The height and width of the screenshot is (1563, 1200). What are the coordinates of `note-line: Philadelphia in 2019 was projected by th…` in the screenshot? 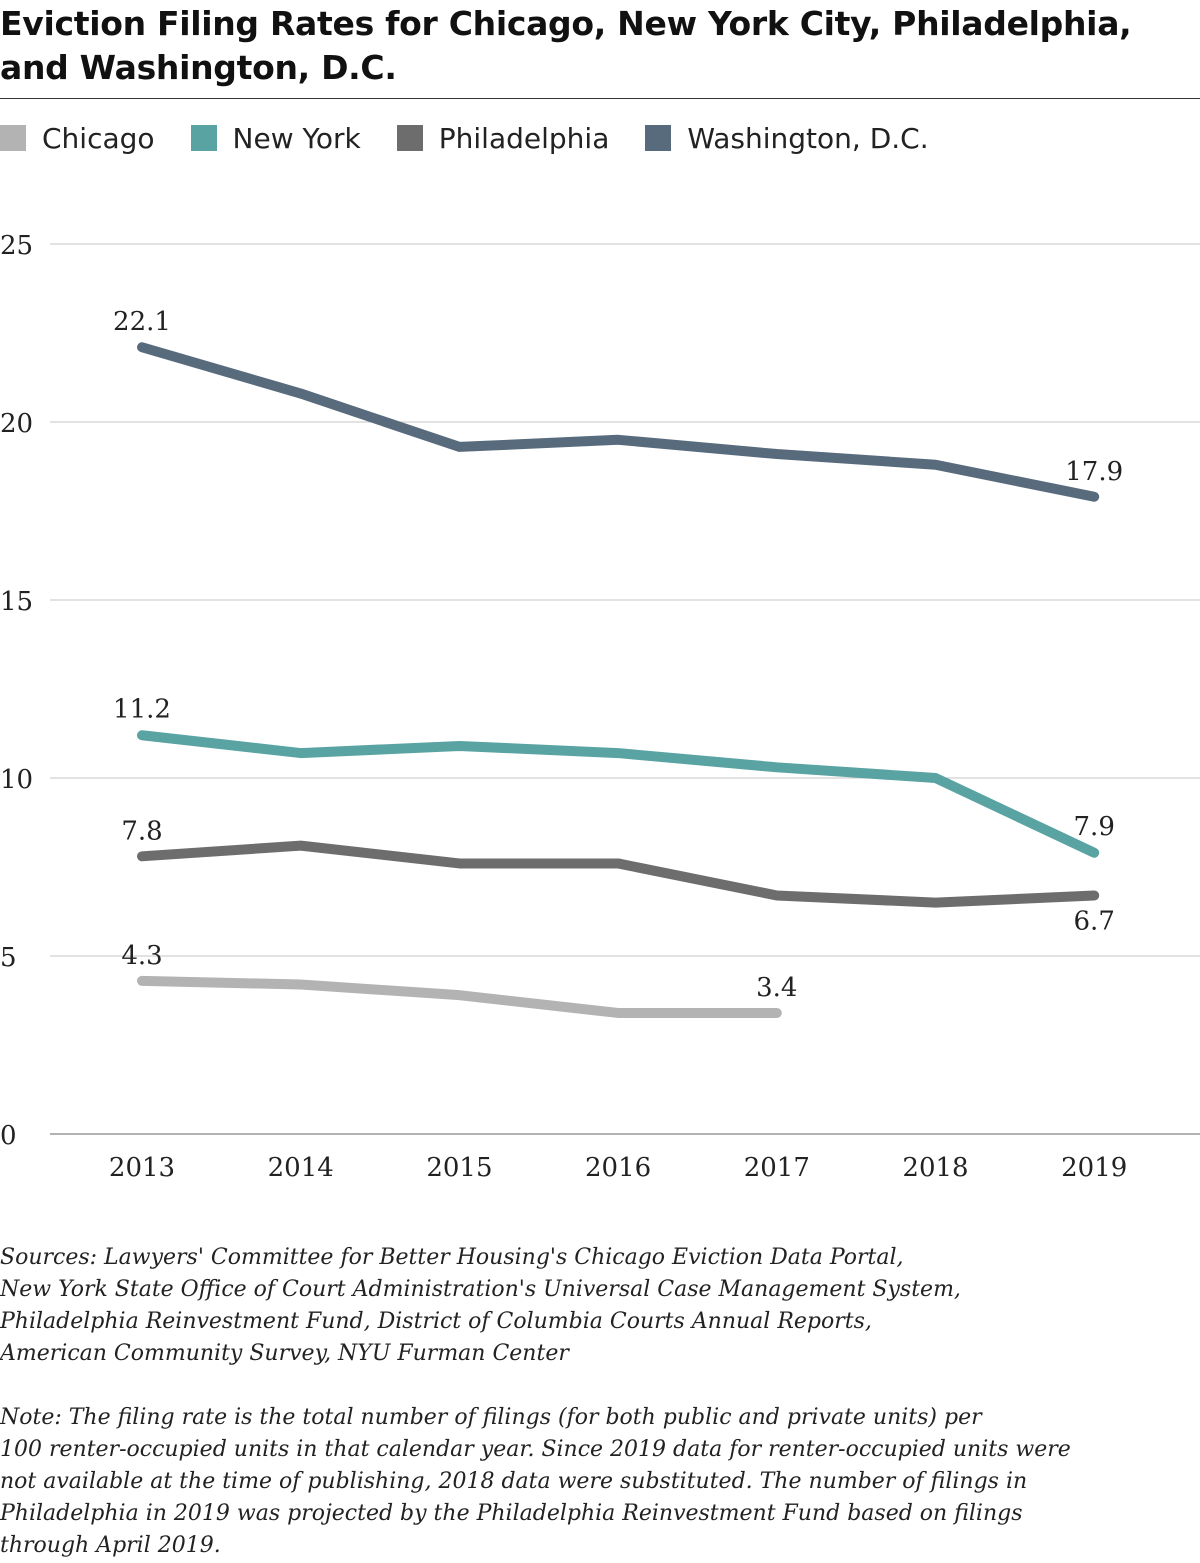 It's located at (511, 1513).